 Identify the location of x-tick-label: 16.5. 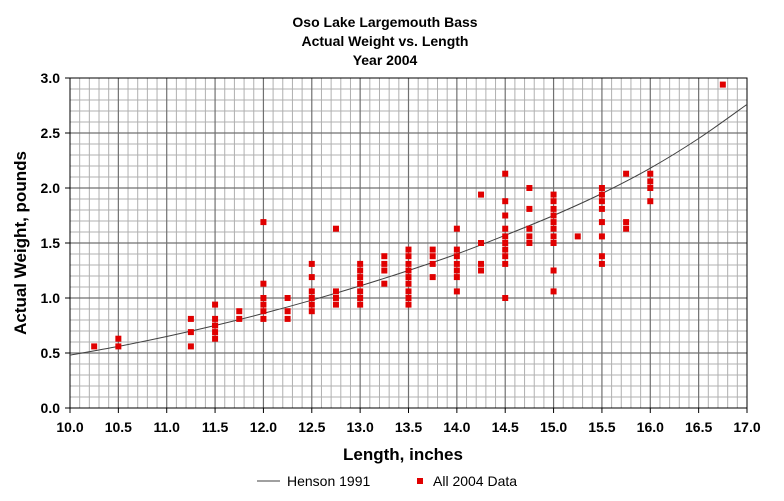
(698, 427).